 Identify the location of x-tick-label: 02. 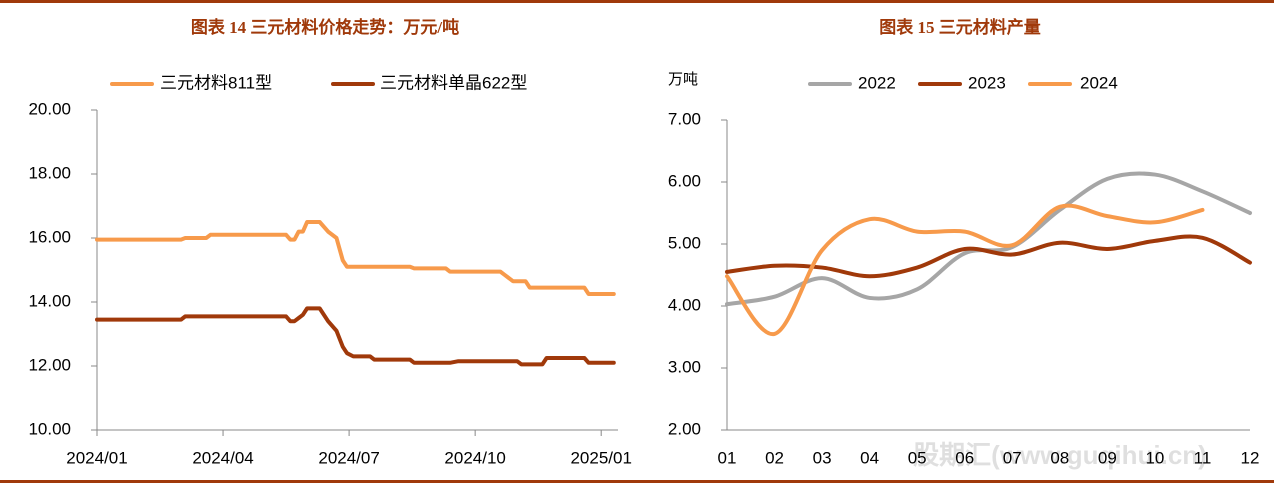
(774, 457).